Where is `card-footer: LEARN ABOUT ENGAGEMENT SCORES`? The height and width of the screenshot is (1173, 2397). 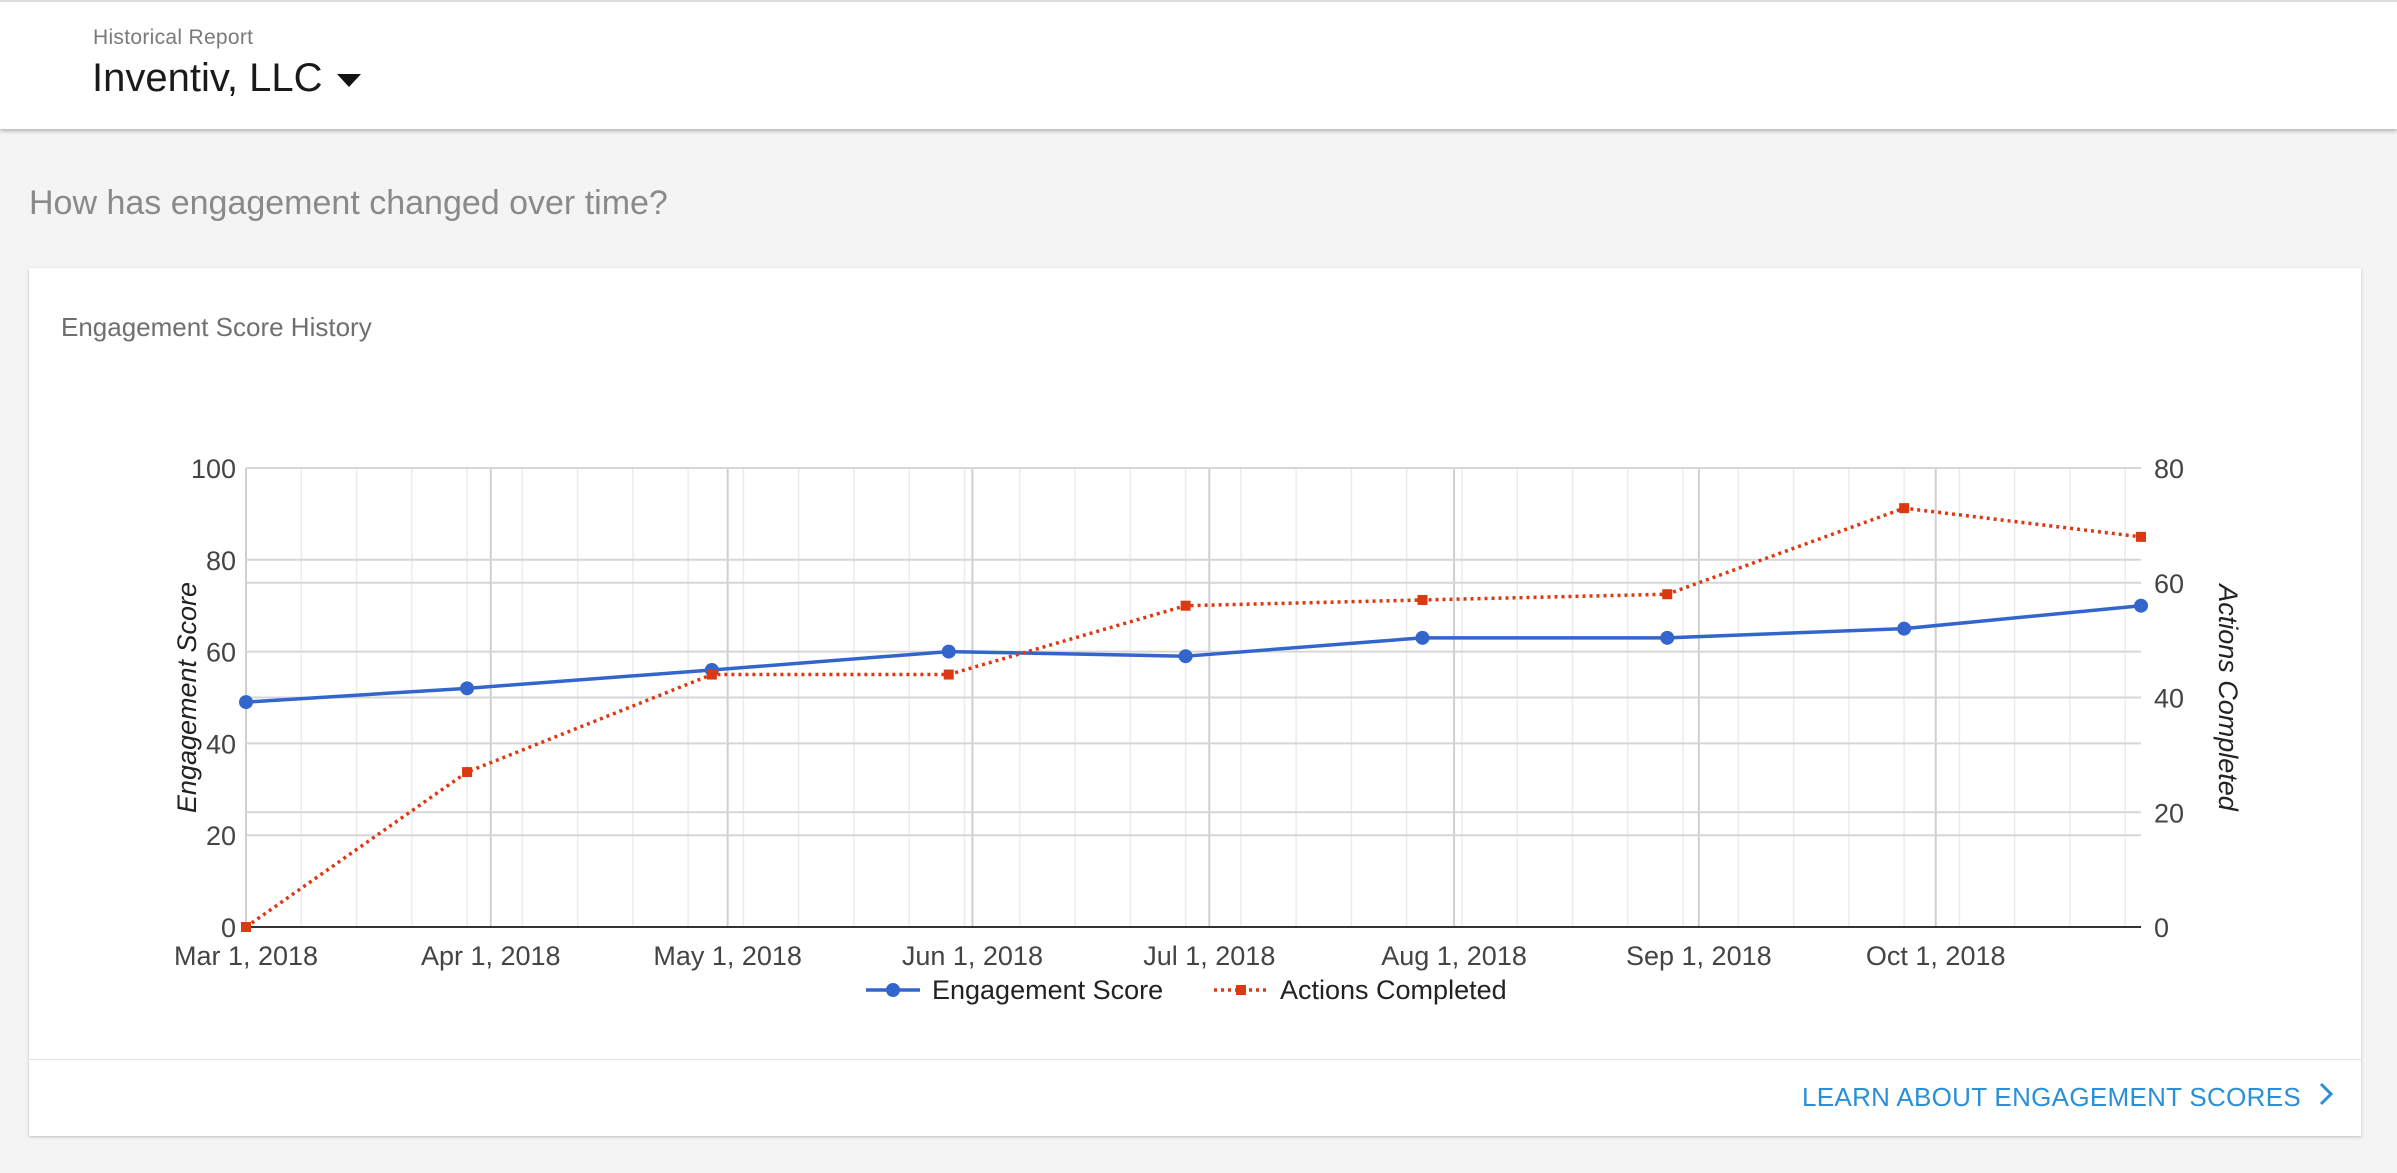 card-footer: LEARN ABOUT ENGAGEMENT SCORES is located at coordinates (1195, 1098).